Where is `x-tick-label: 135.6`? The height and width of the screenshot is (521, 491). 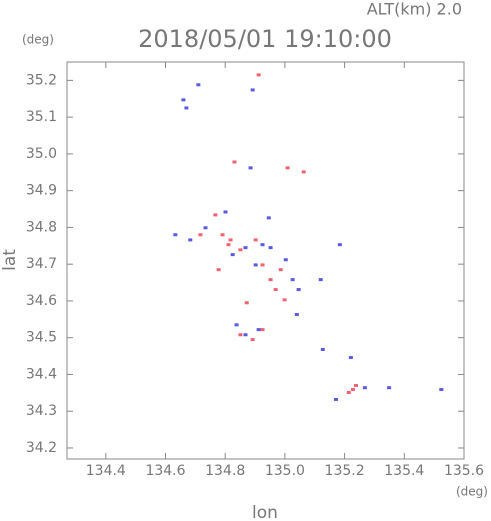 x-tick-label: 135.6 is located at coordinates (464, 471).